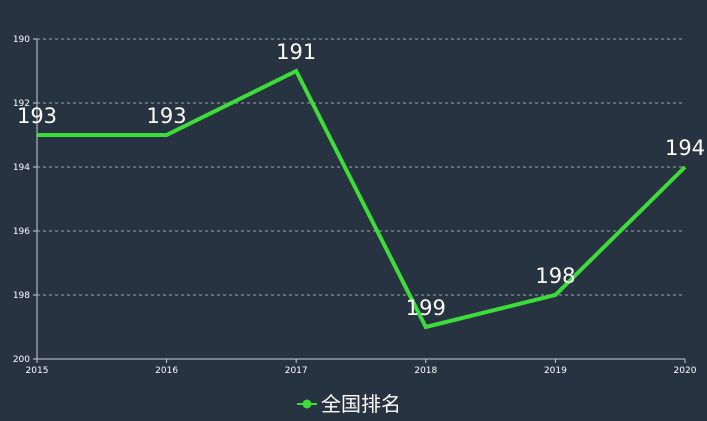 This screenshot has height=421, width=707. Describe the element at coordinates (21, 360) in the screenshot. I see `y-tick-label-200: 200` at that location.